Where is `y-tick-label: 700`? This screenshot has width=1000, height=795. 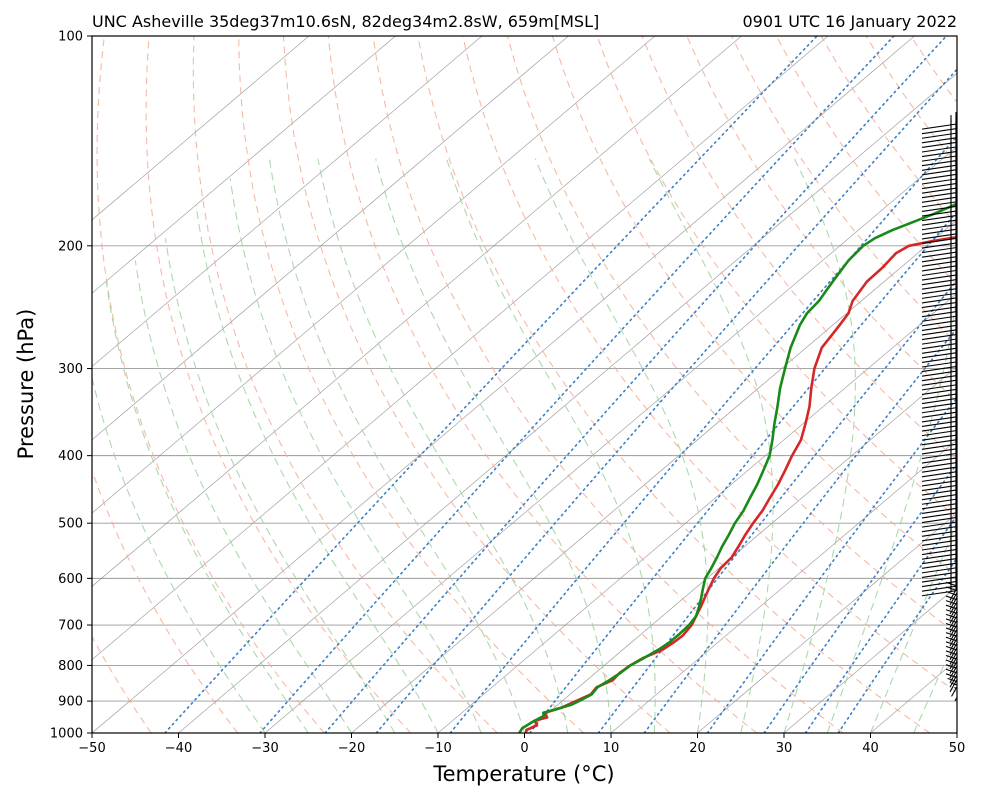 y-tick-label: 700 is located at coordinates (70, 626).